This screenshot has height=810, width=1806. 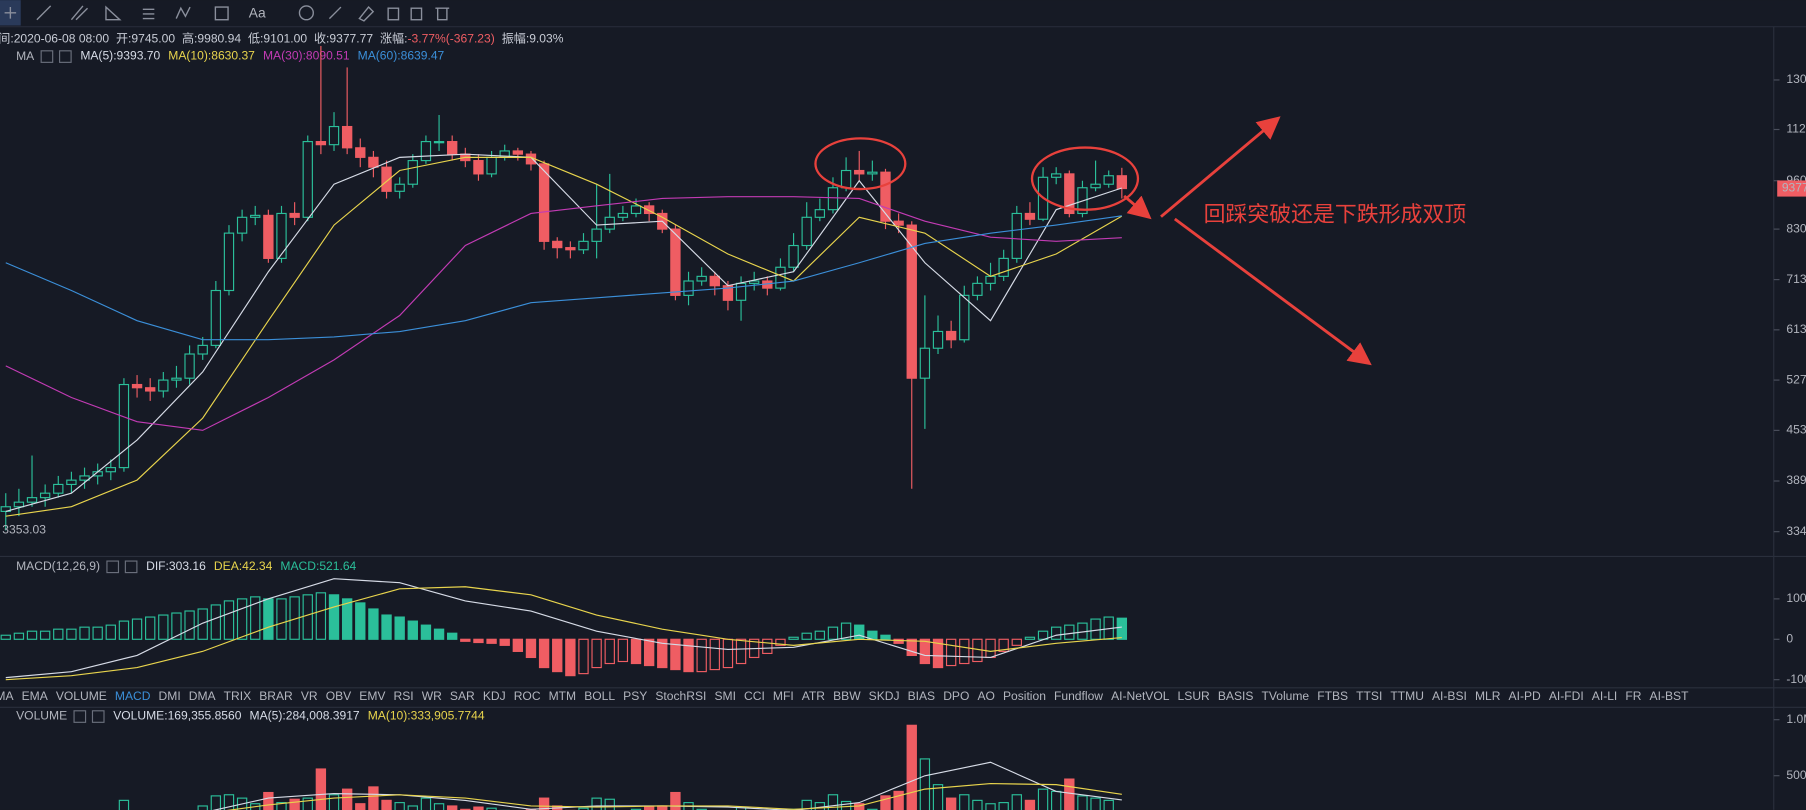 I want to click on indicator-tab: SAR, so click(x=462, y=696).